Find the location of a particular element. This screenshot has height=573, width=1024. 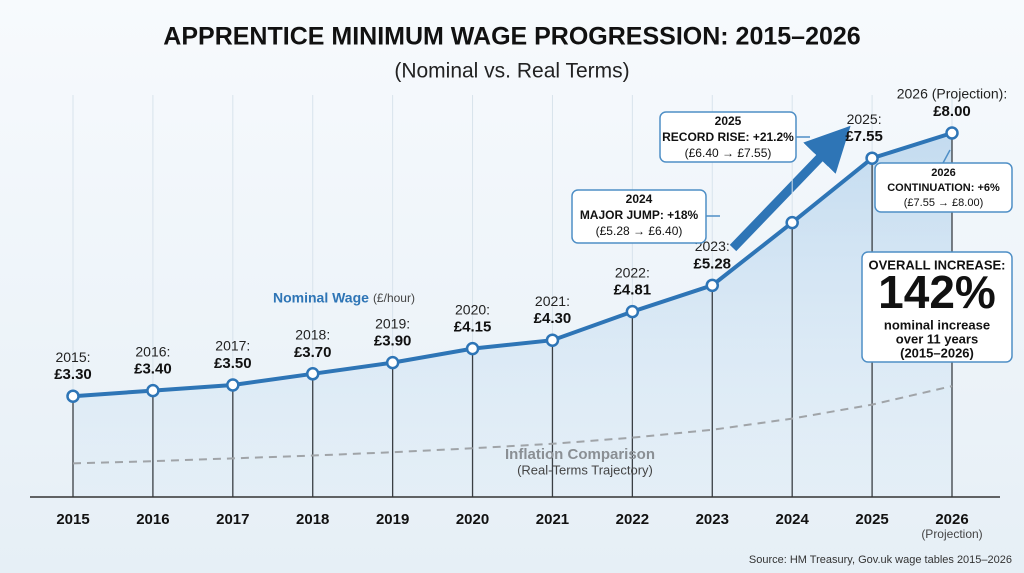

x-tick-label: 2023 is located at coordinates (712, 519).